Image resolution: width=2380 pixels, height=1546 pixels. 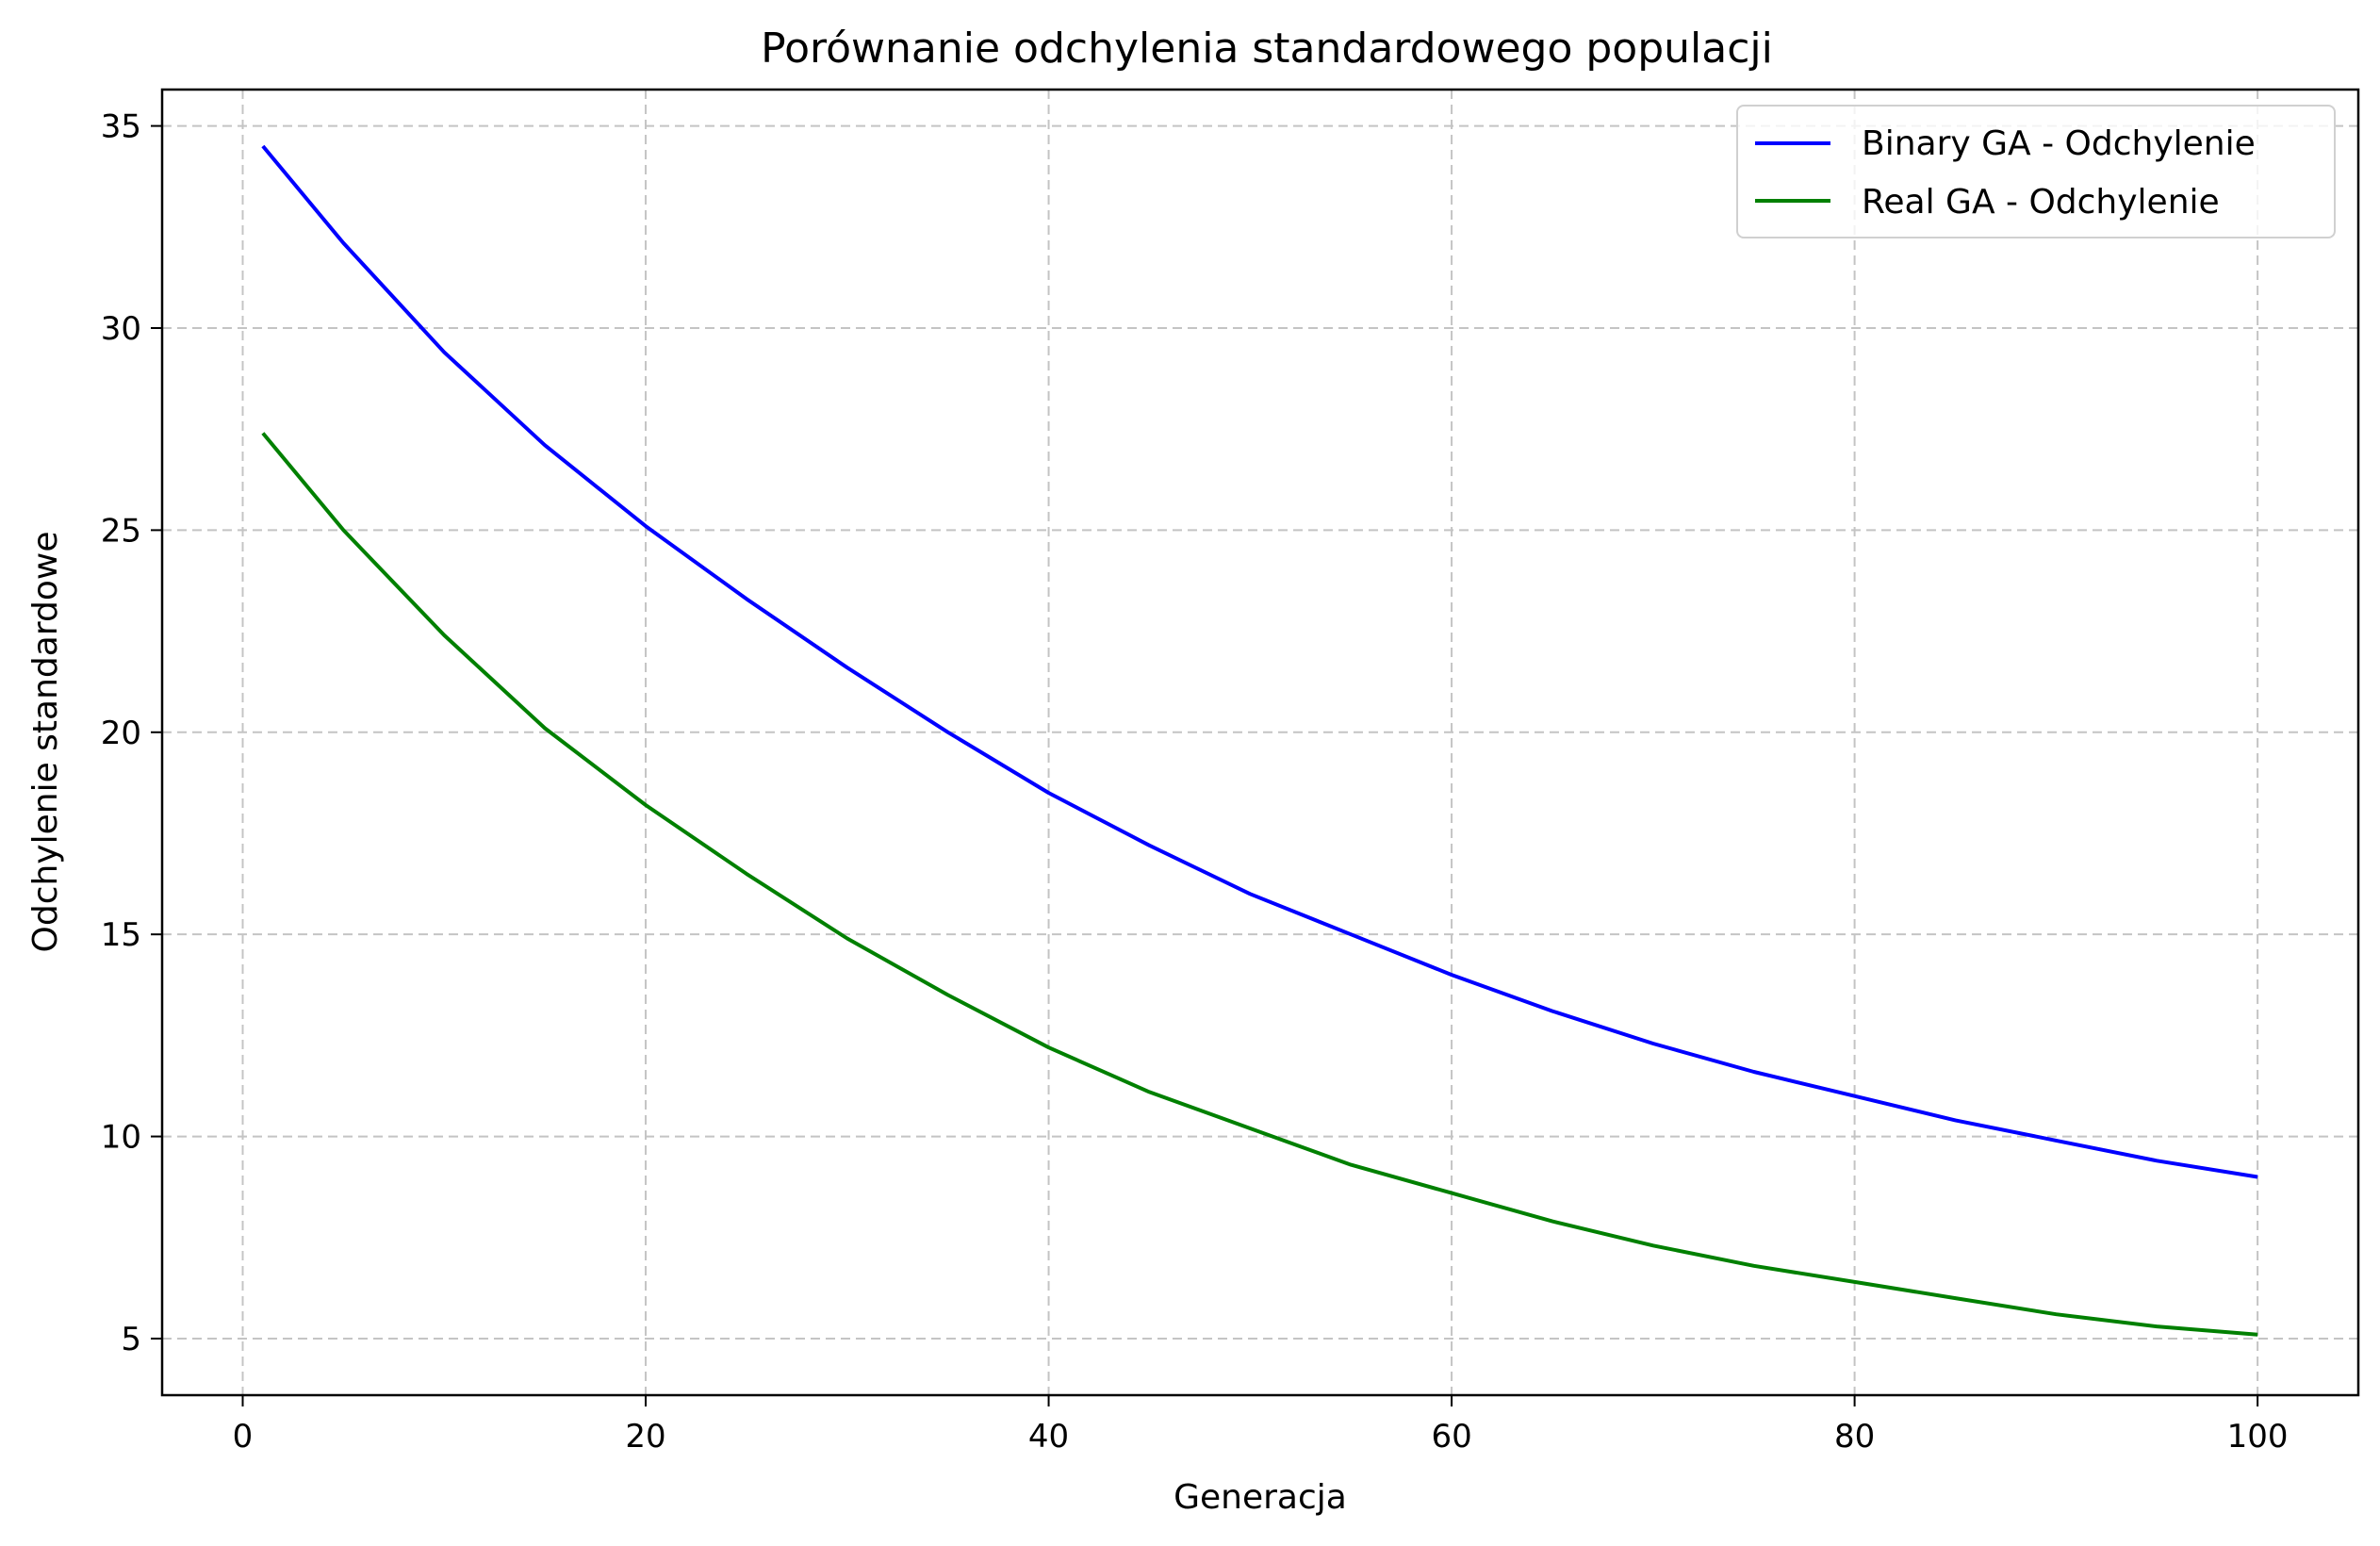 What do you see at coordinates (1048, 1437) in the screenshot?
I see `x-tick-label: 40` at bounding box center [1048, 1437].